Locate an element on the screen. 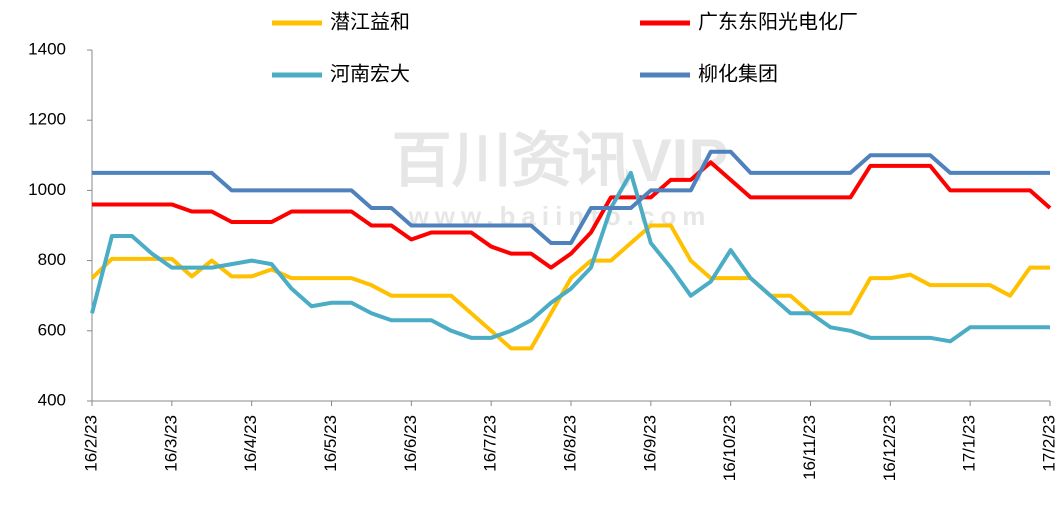 The width and height of the screenshot is (1061, 510). x-tick-label: 16/5/23 is located at coordinates (330, 443).